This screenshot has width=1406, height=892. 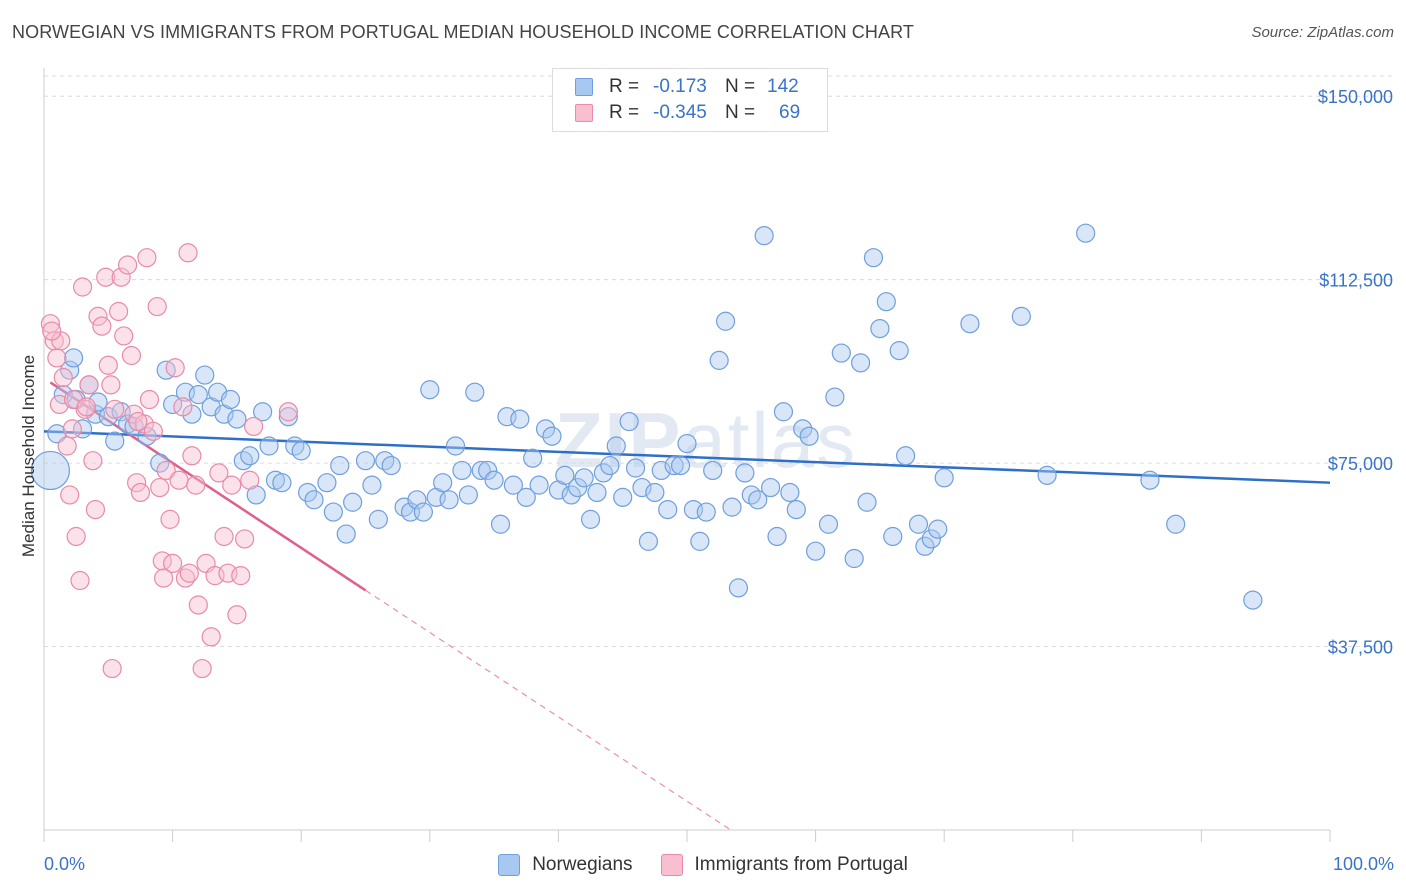 What do you see at coordinates (770, 440) in the screenshot?
I see `watermark-atlas: atlas` at bounding box center [770, 440].